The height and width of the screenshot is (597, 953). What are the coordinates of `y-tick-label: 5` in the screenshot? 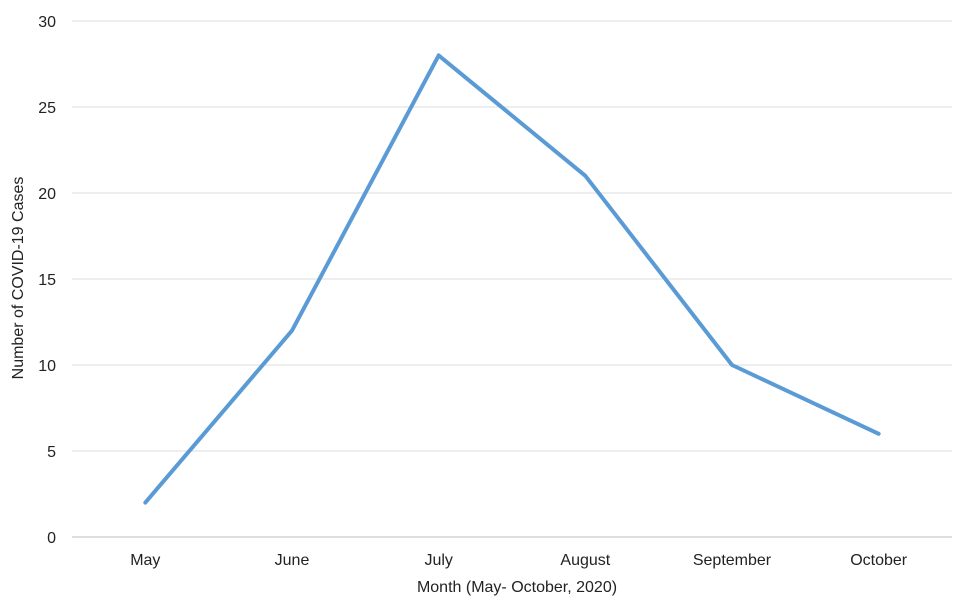 It's located at (51, 452).